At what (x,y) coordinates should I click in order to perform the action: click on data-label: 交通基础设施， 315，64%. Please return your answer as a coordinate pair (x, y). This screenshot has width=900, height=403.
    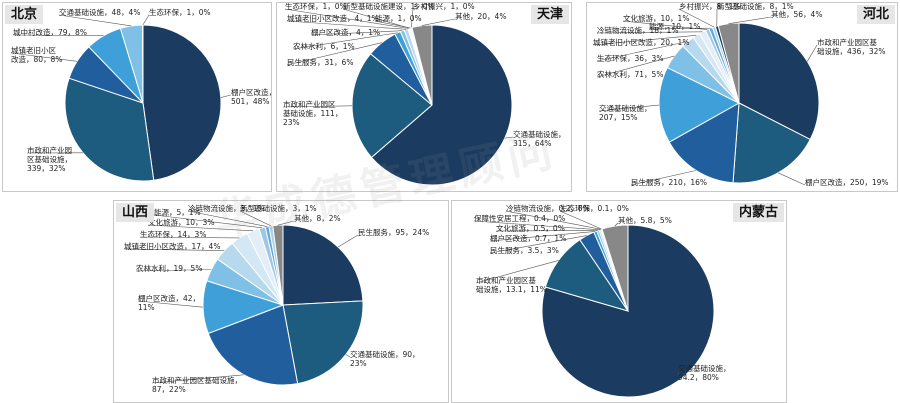
    Looking at the image, I should click on (539, 138).